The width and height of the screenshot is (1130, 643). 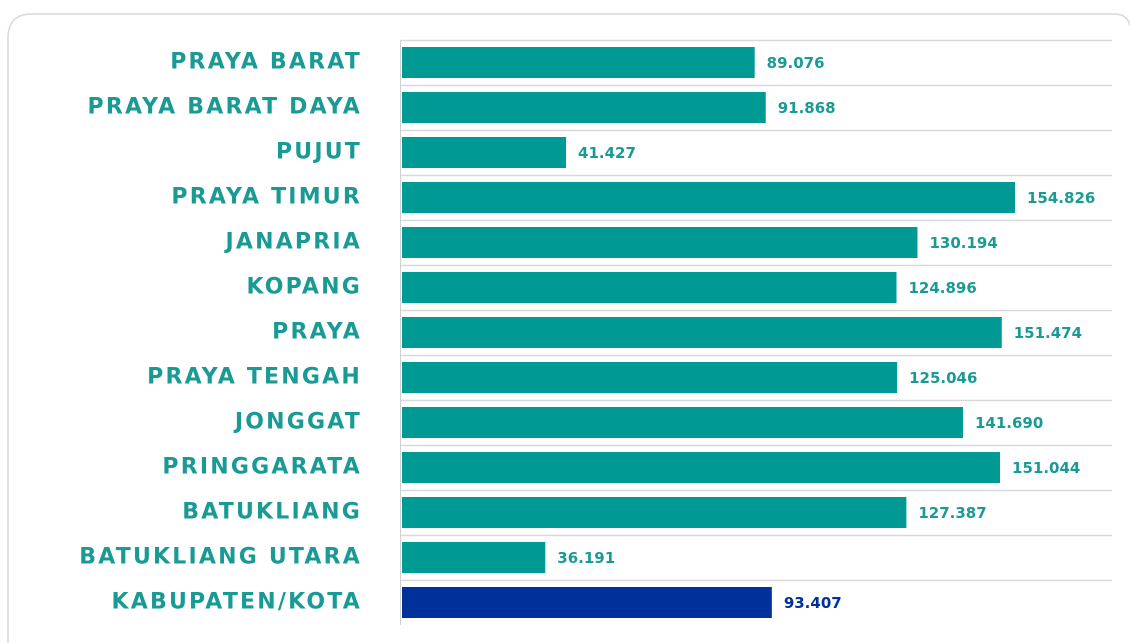 I want to click on category-label: JONGGAT, so click(x=297, y=422).